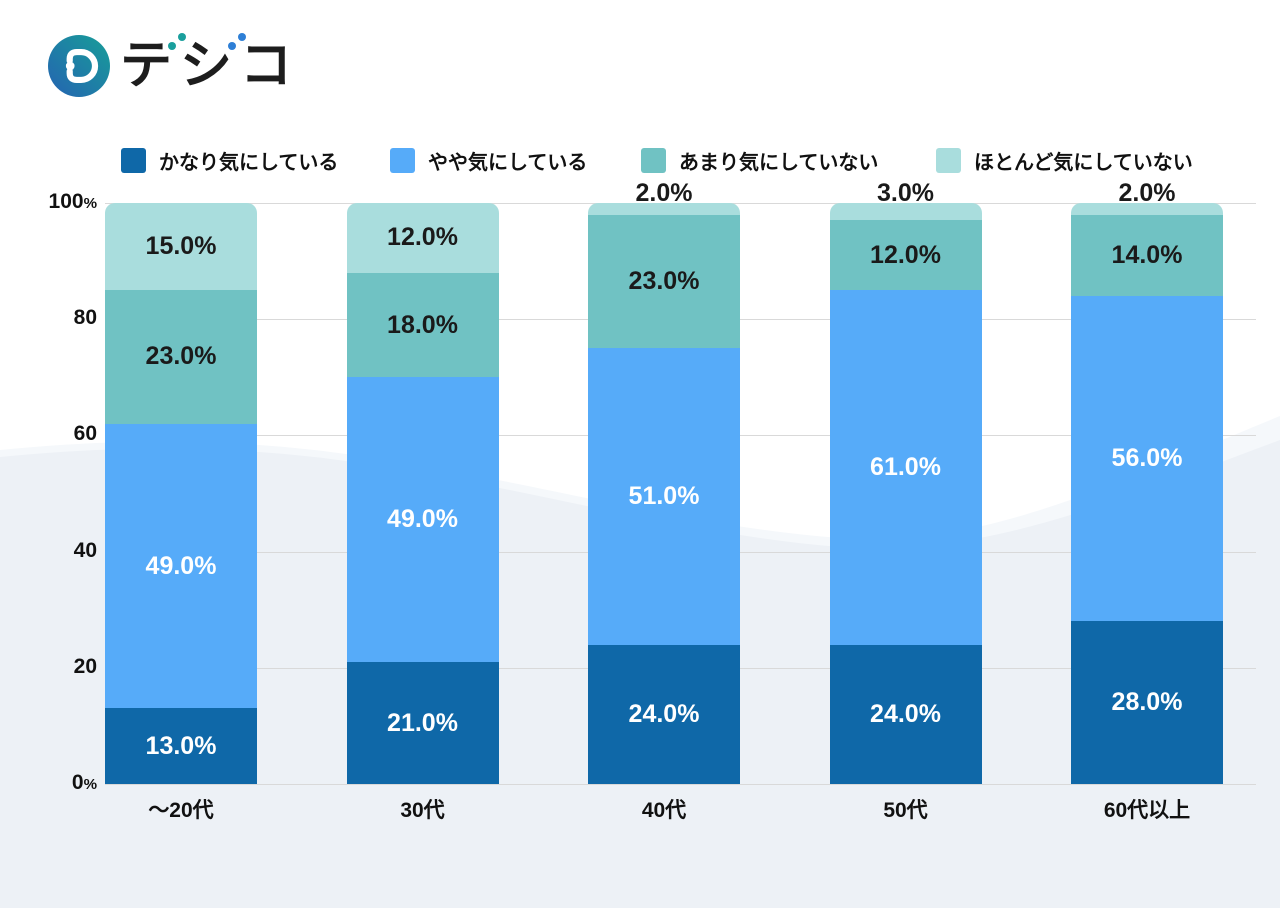 This screenshot has width=1280, height=908. I want to click on x-axis-category-label: 60代以上, so click(1147, 810).